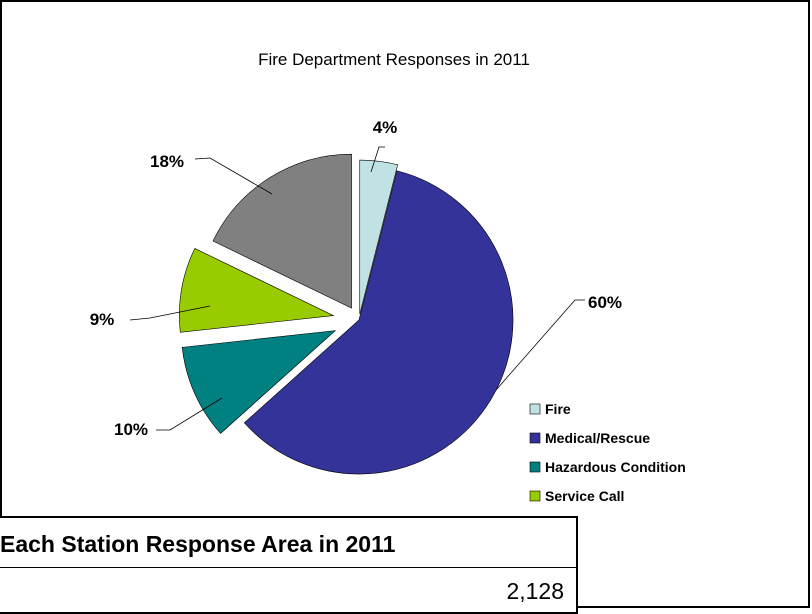 Image resolution: width=812 pixels, height=614 pixels. What do you see at coordinates (558, 409) in the screenshot?
I see `legend-label: Fire` at bounding box center [558, 409].